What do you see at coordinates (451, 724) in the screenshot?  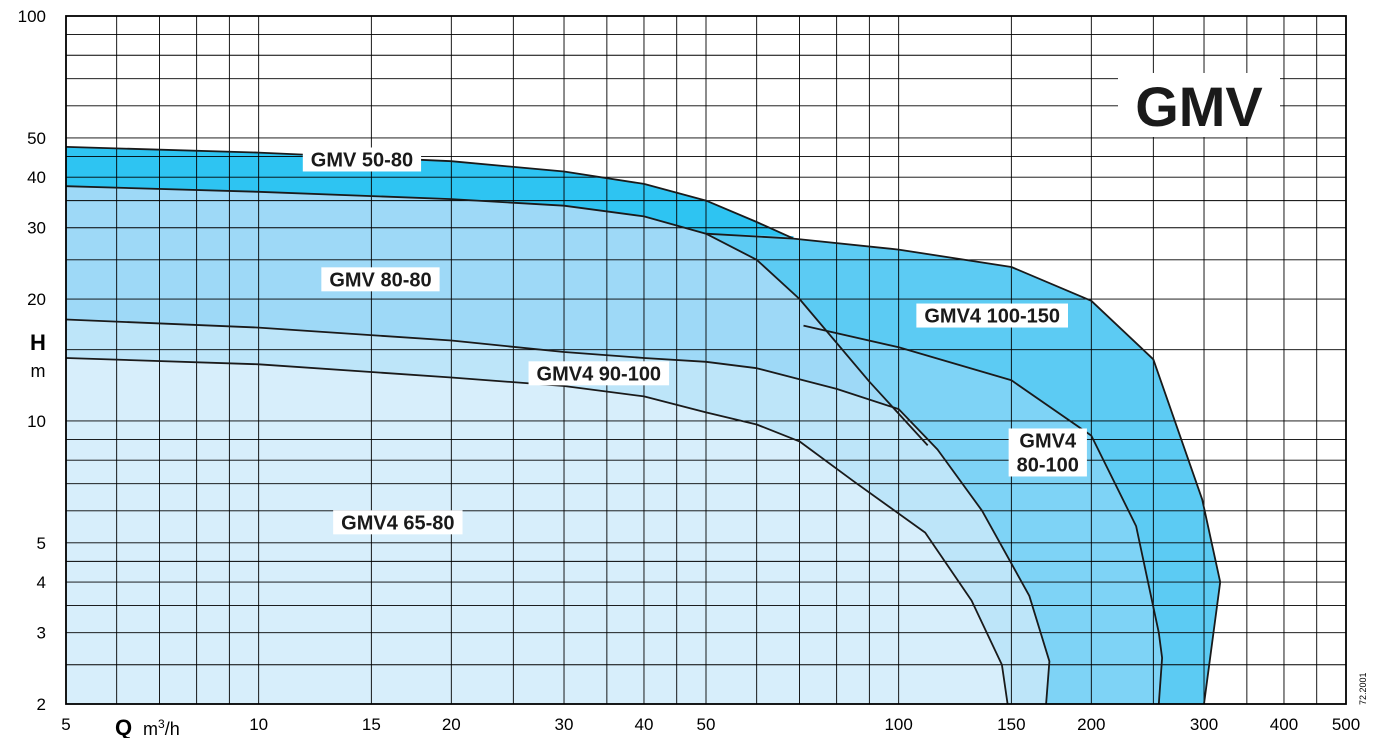 I see `x-tick-label: 20` at bounding box center [451, 724].